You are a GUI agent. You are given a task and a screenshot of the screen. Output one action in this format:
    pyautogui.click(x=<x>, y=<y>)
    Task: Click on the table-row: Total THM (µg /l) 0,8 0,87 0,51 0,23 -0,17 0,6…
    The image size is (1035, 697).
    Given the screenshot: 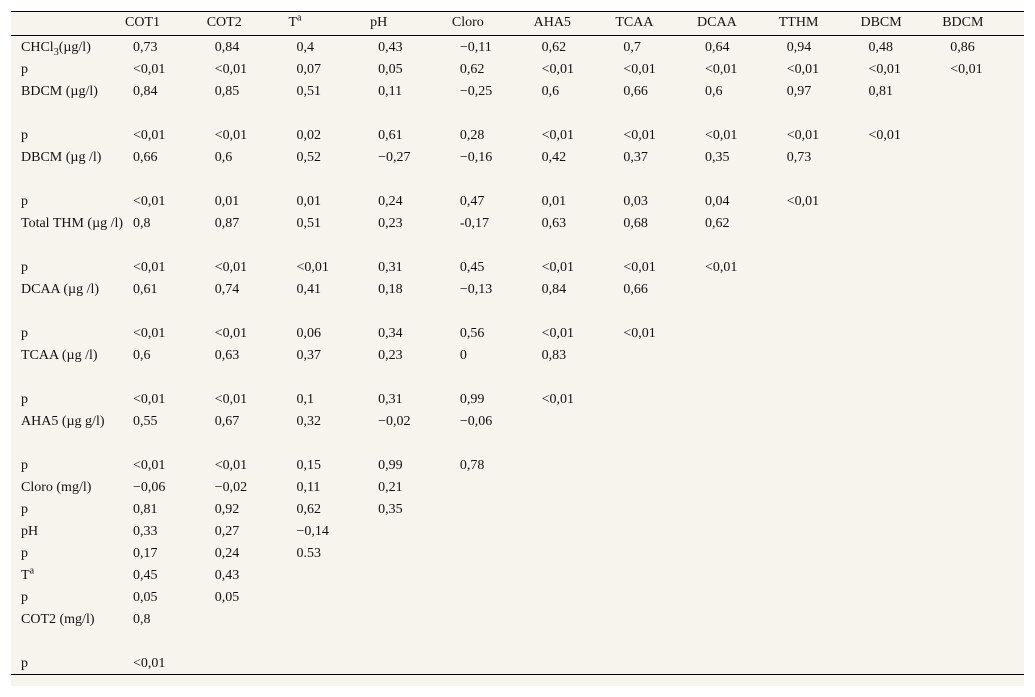 What is the action you would take?
    pyautogui.click(x=517, y=234)
    